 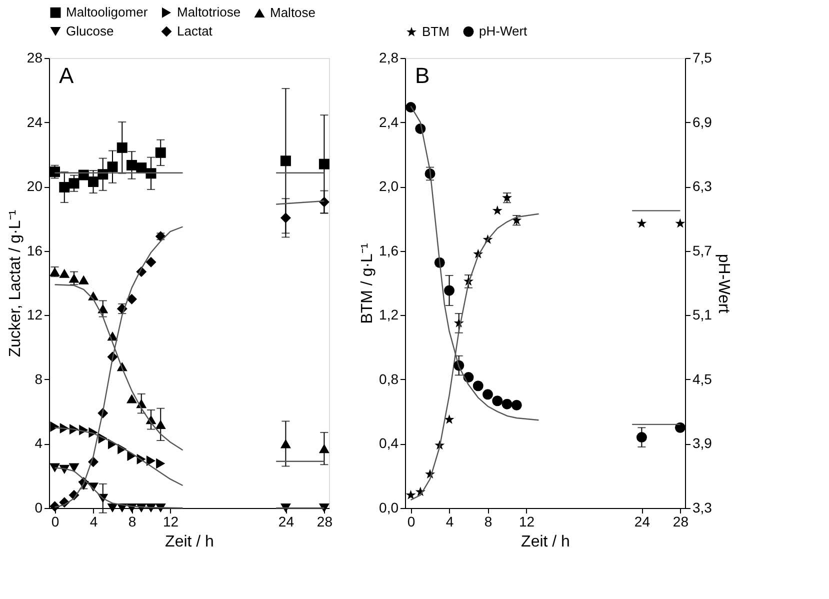 What do you see at coordinates (38, 378) in the screenshot?
I see `y-tick-label: 8` at bounding box center [38, 378].